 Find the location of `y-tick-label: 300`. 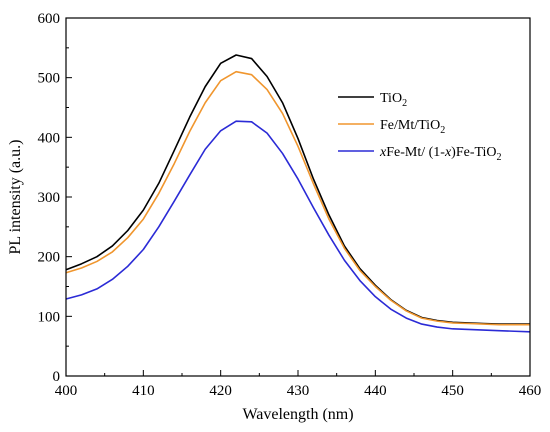

y-tick-label: 300 is located at coordinates (49, 198).